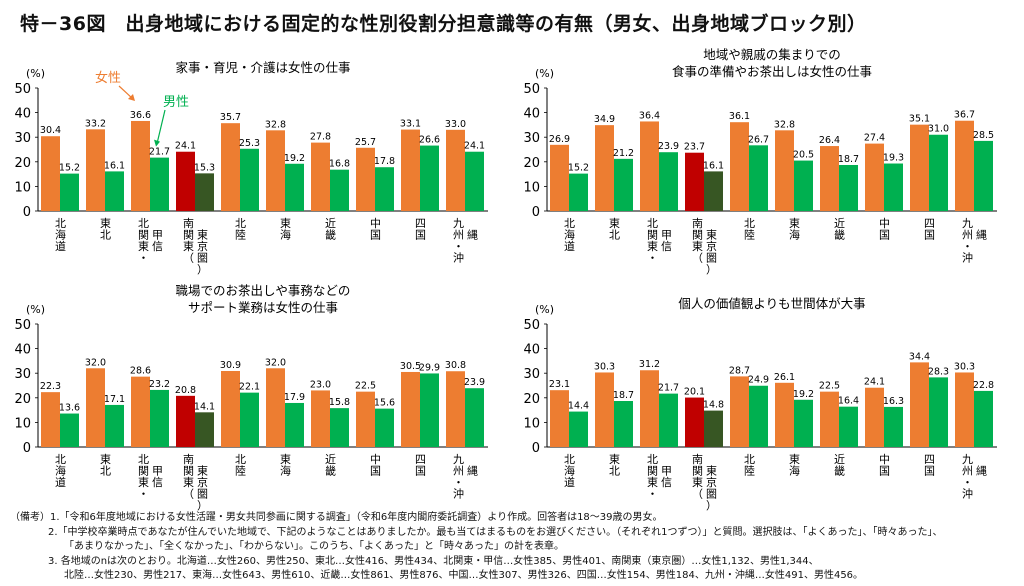 Image resolution: width=1024 pixels, height=586 pixels. Describe the element at coordinates (784, 124) in the screenshot. I see `value-label-female: 32.8` at that location.